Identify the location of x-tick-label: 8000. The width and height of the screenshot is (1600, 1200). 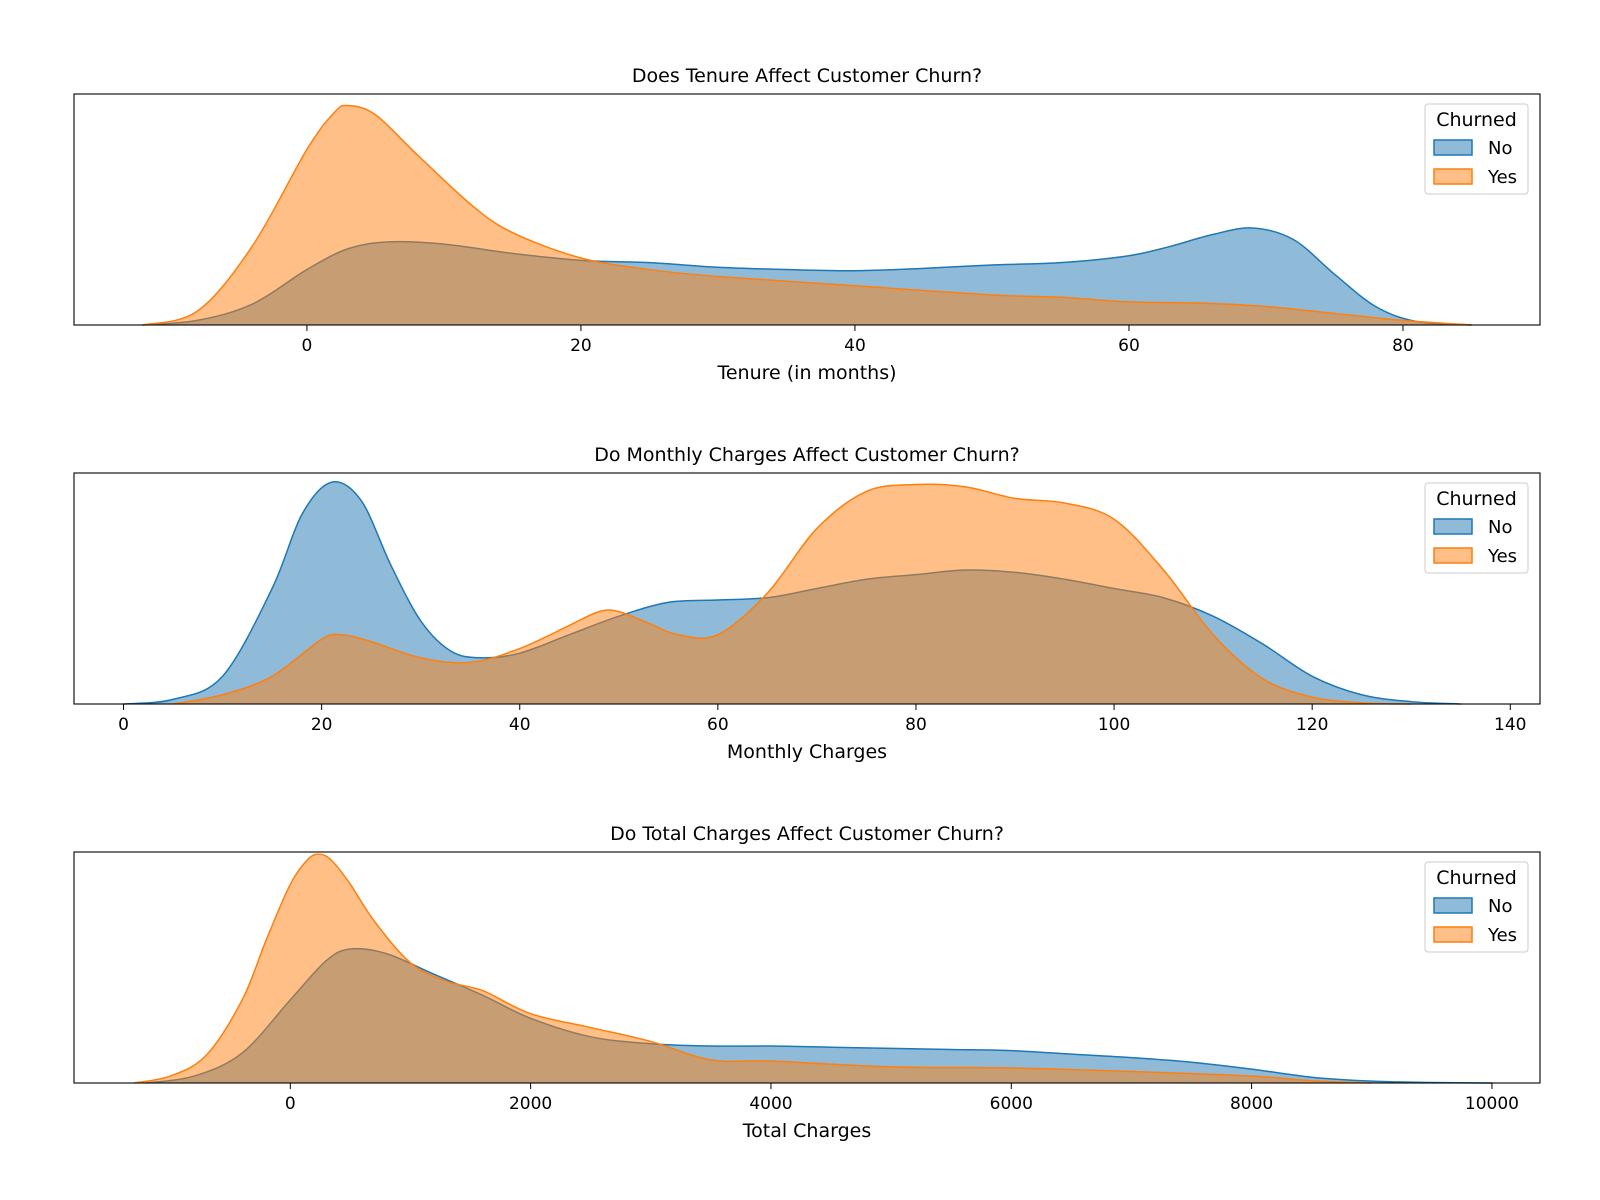
(1251, 1104).